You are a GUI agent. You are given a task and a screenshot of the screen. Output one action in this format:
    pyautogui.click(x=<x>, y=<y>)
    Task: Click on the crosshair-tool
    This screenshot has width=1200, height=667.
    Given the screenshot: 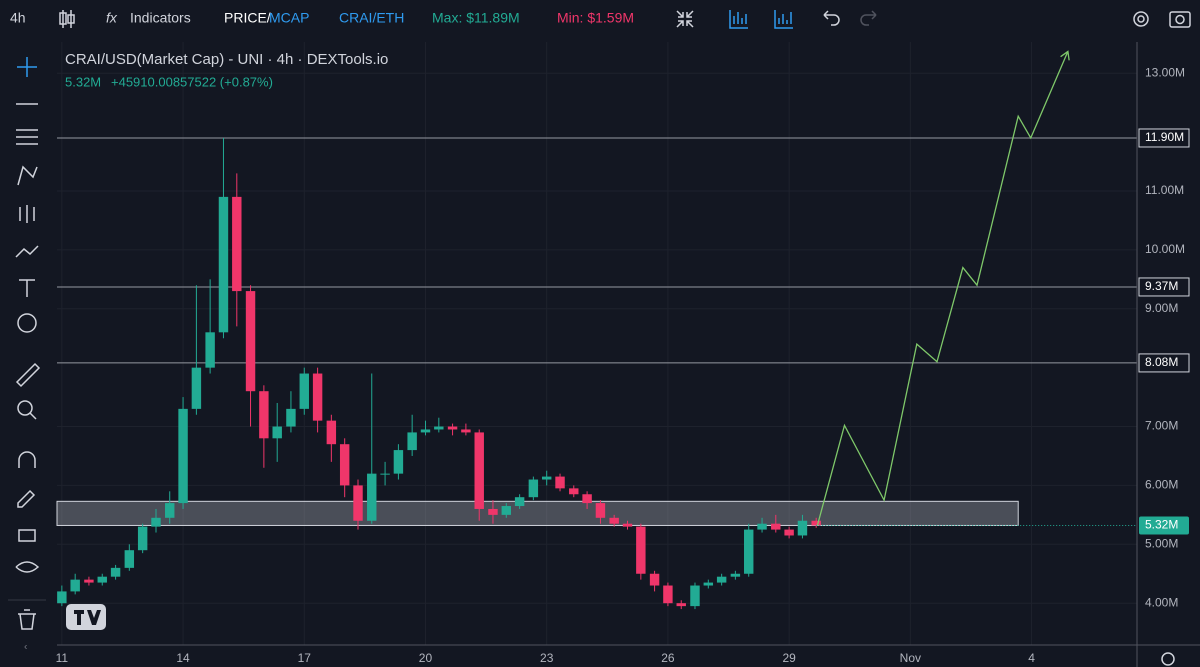 What is the action you would take?
    pyautogui.click(x=27, y=67)
    